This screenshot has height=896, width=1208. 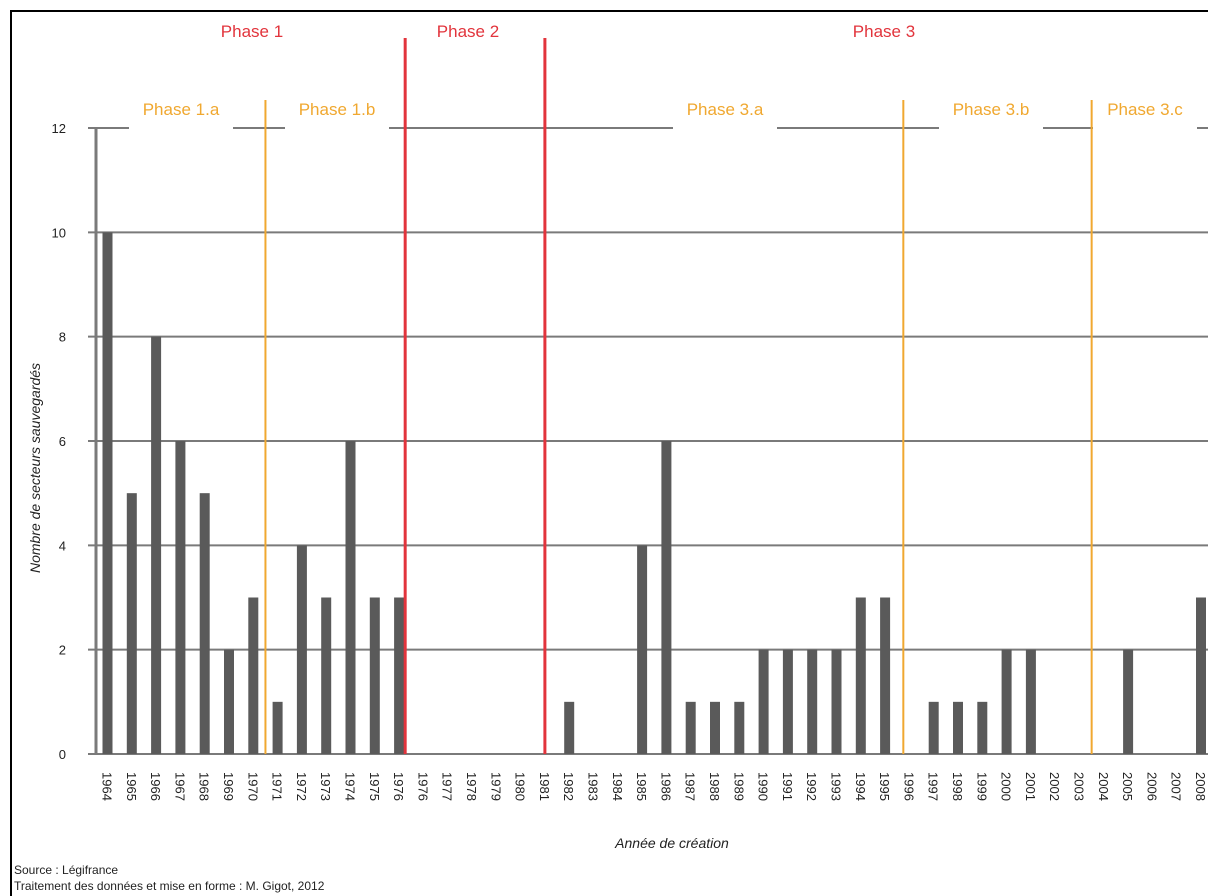 What do you see at coordinates (860, 786) in the screenshot?
I see `x-tick-label: 1994` at bounding box center [860, 786].